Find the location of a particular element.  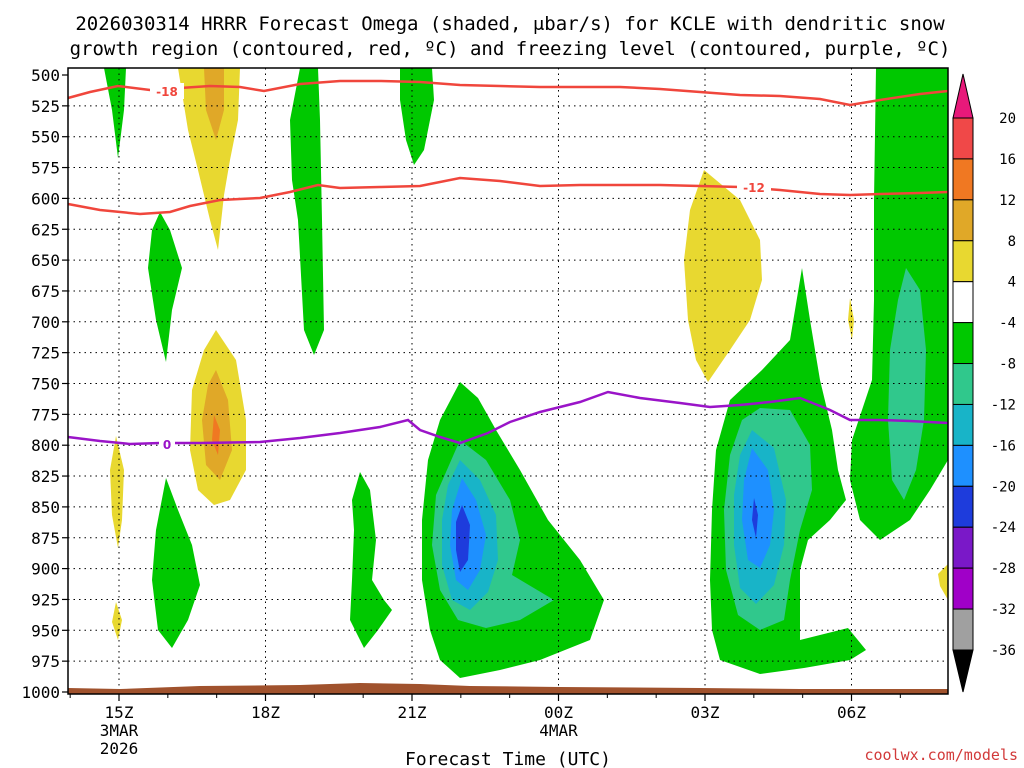

omega-region-teal is located at coordinates (907, 384).